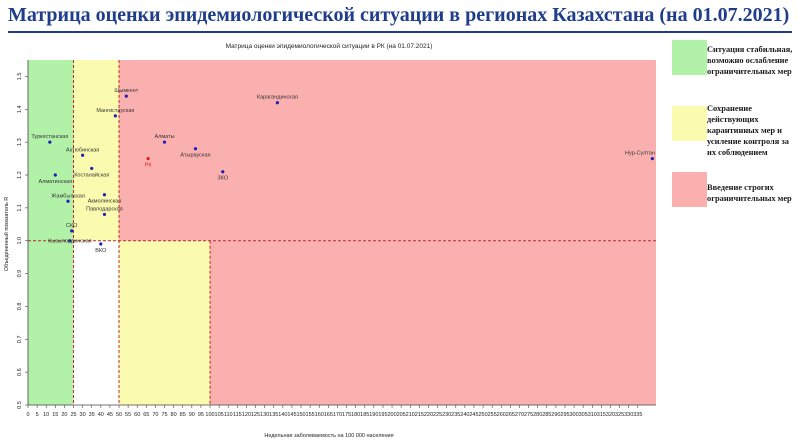 This screenshot has width=800, height=445. I want to click on x-tick-label: 270, so click(519, 415).